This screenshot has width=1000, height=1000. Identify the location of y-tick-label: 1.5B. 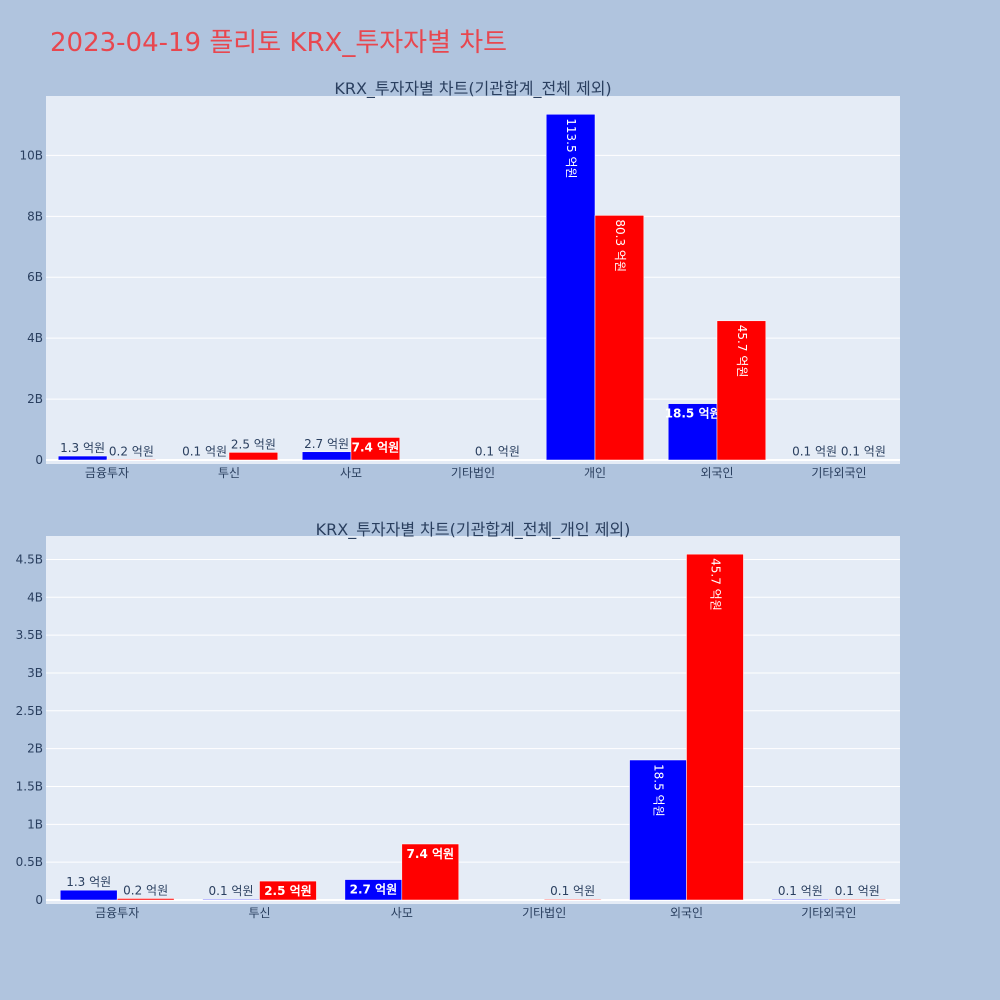
(29, 786).